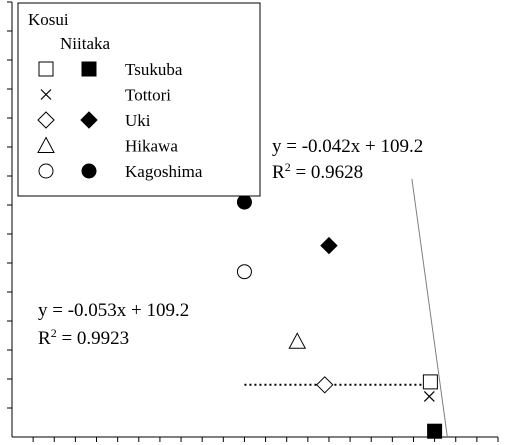 This screenshot has width=509, height=445. I want to click on legend-marker-niitaka-uki, so click(89, 120).